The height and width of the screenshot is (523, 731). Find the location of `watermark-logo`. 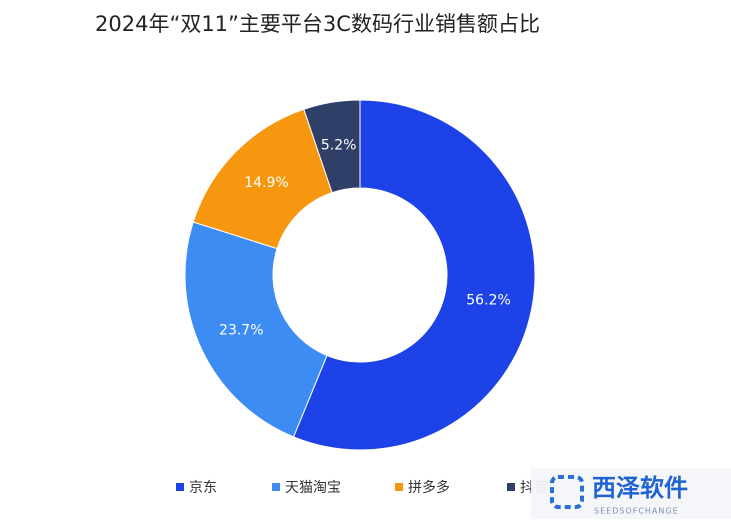

watermark-logo is located at coordinates (567, 492).